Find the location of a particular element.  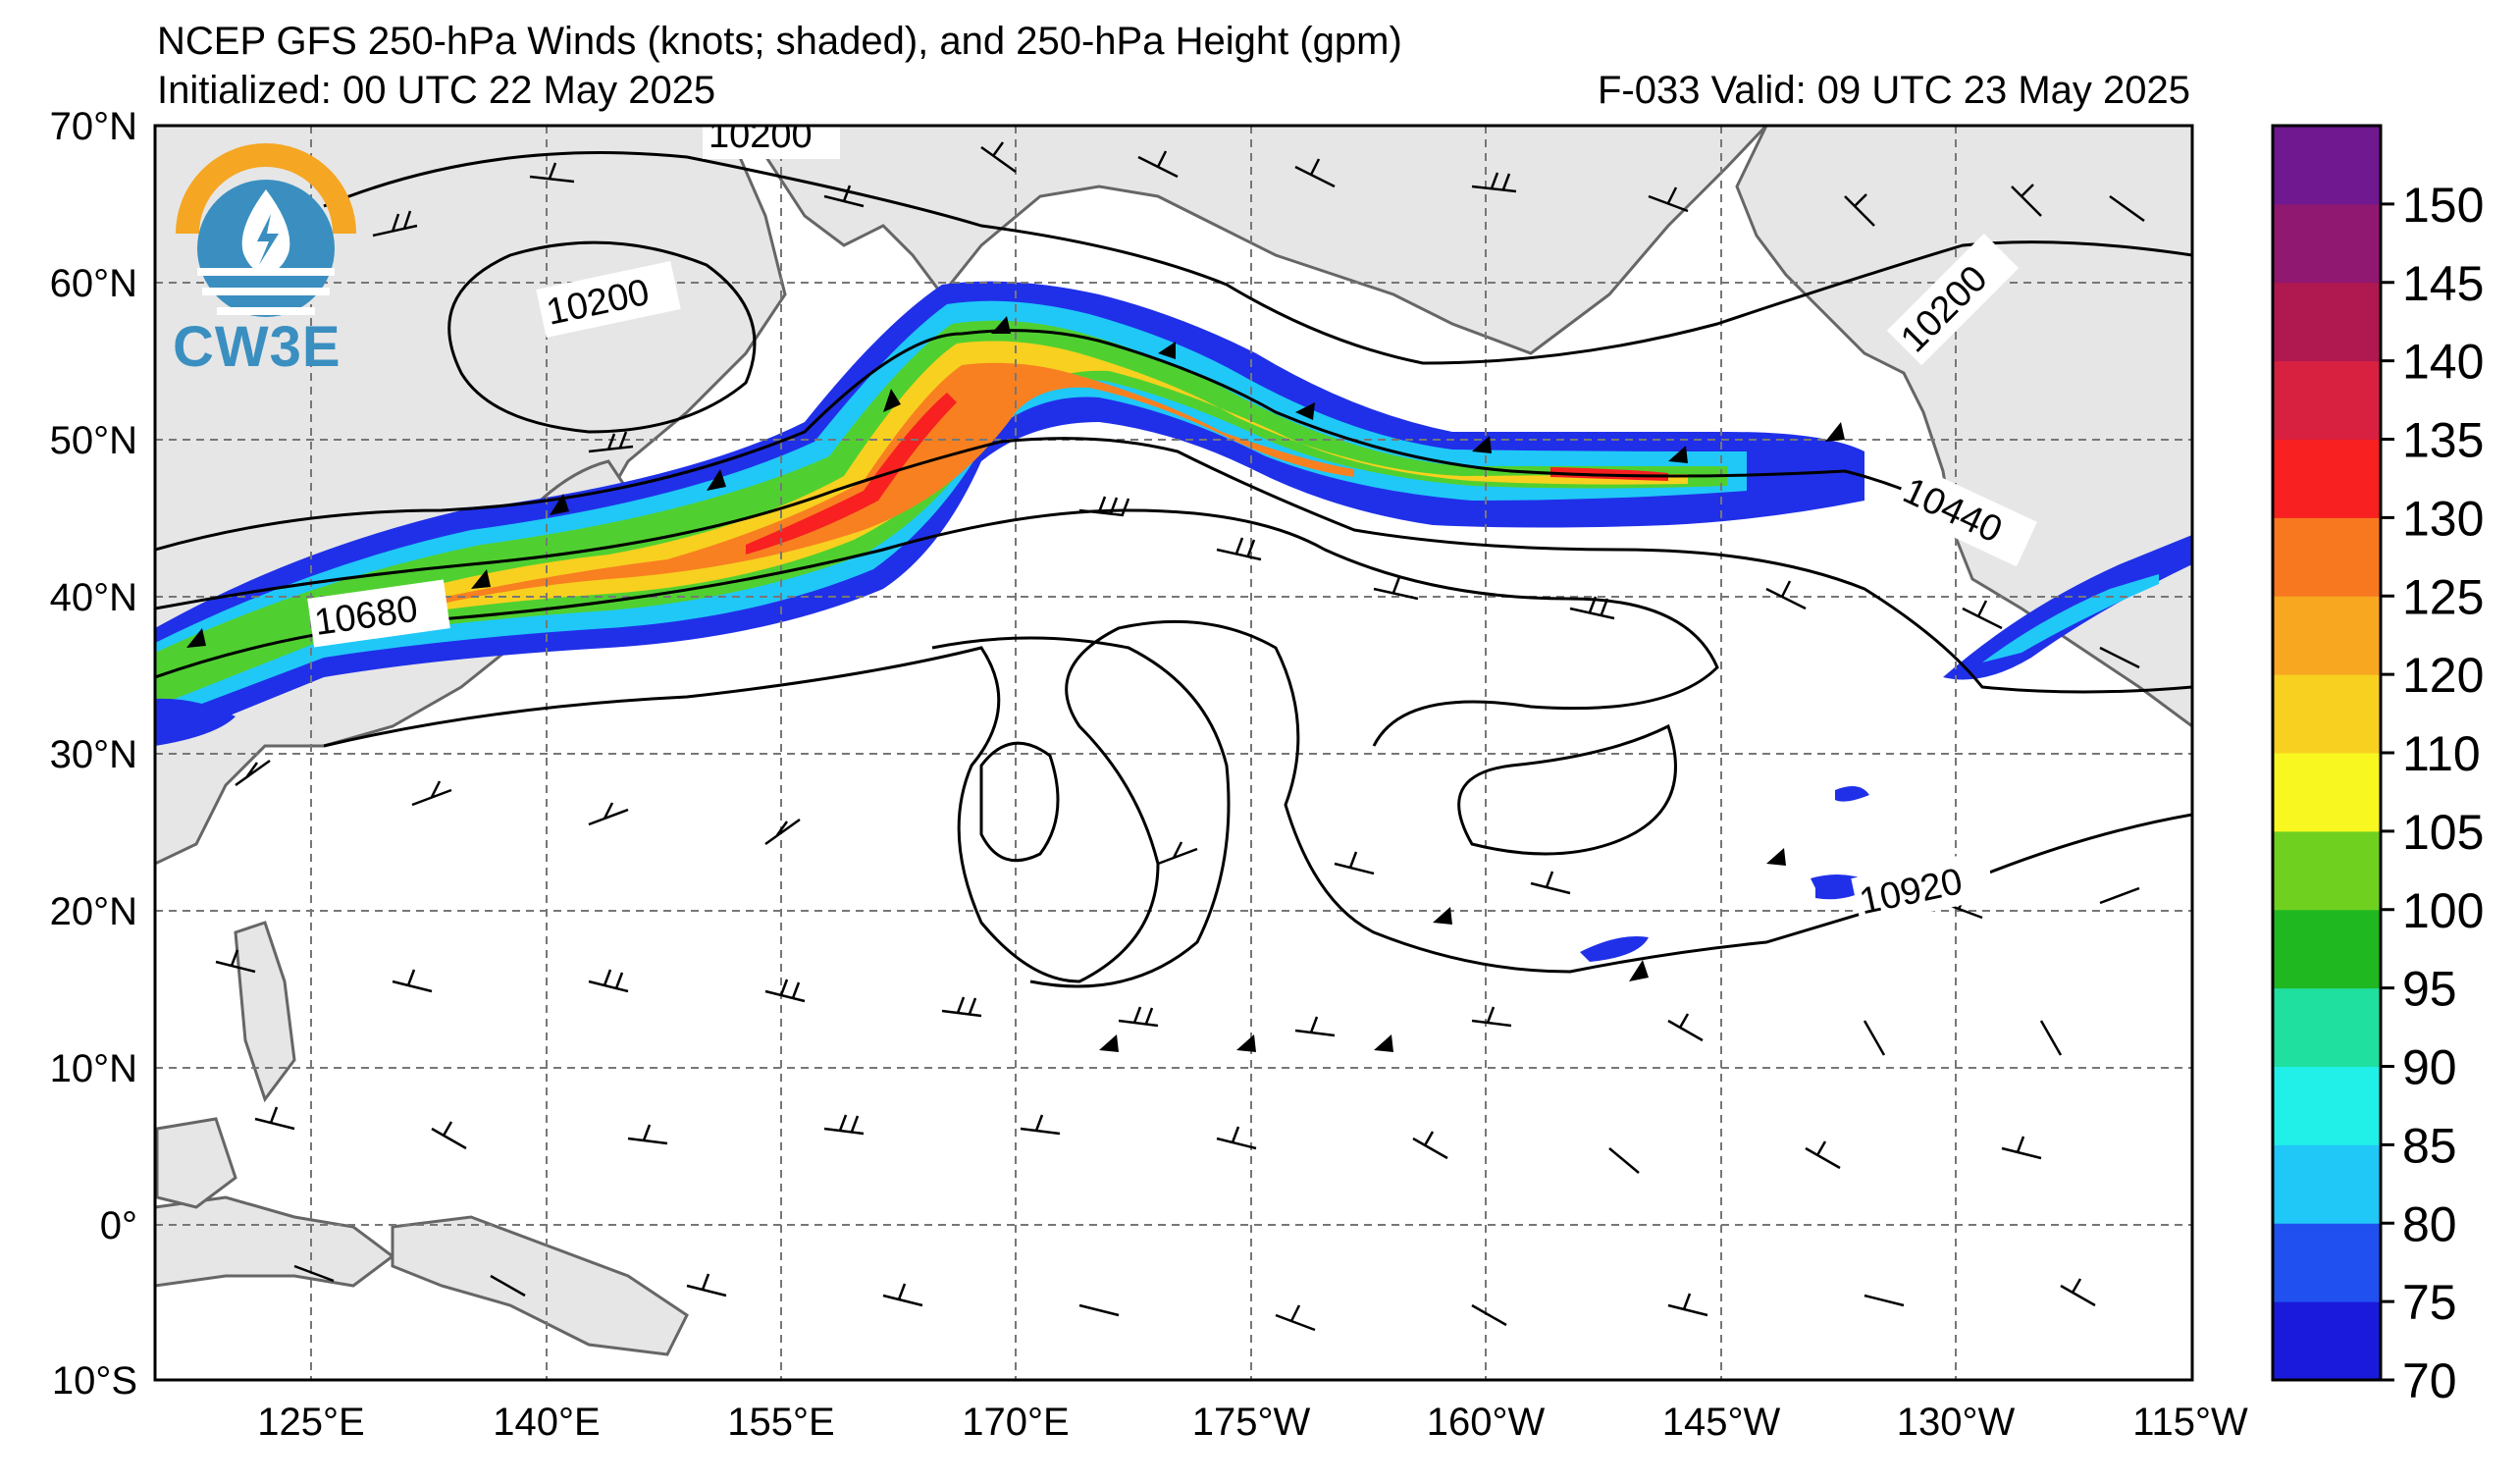

jet-band-110kt is located at coordinates (1006, 485).